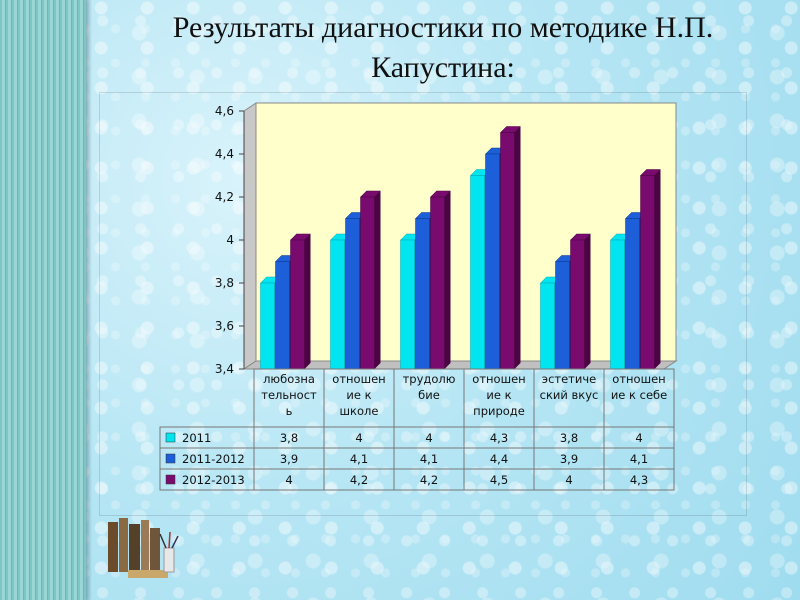 This screenshot has height=600, width=800. I want to click on category-label: отношен ие к себе, so click(639, 387).